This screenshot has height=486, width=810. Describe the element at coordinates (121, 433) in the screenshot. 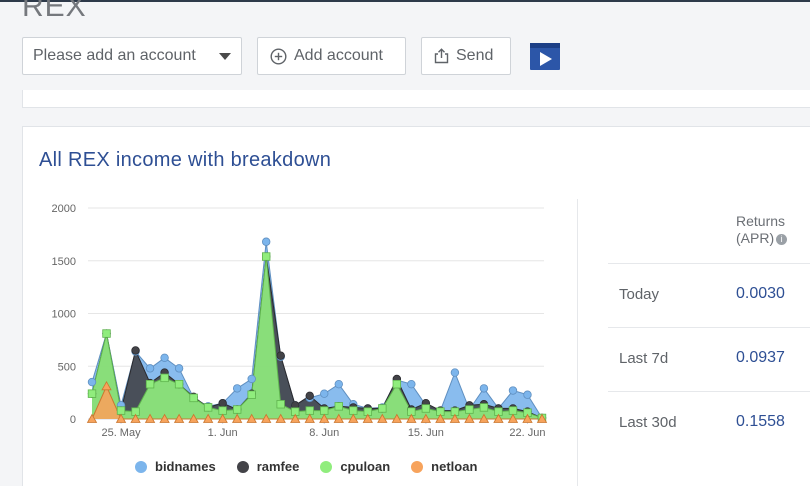

I see `x-tick-label: 25. May` at that location.